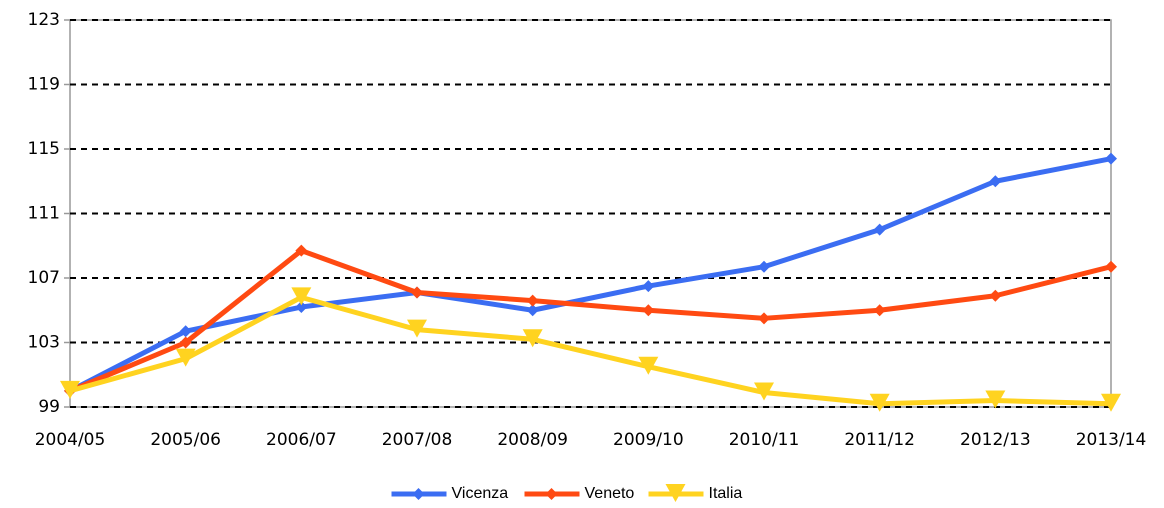 The image size is (1164, 508). What do you see at coordinates (44, 214) in the screenshot?
I see `y-tick-label: 111` at bounding box center [44, 214].